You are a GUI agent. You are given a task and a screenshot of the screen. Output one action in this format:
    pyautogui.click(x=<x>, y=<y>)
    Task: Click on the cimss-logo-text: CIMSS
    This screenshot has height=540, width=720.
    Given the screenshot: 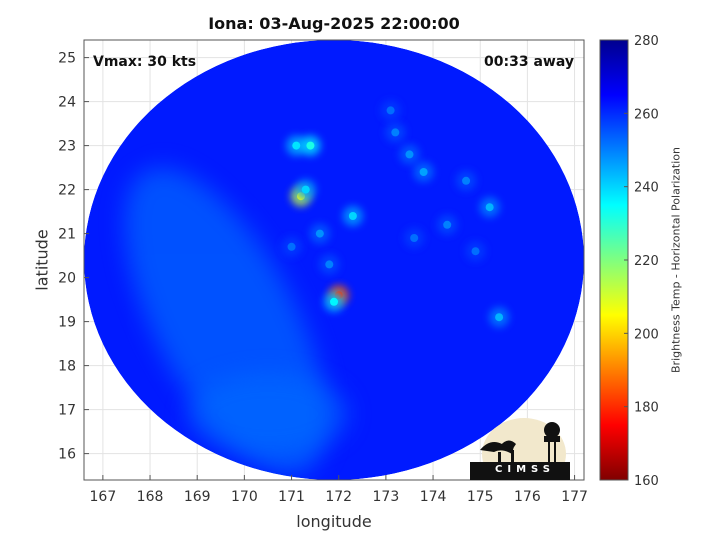 What is the action you would take?
    pyautogui.click(x=525, y=469)
    